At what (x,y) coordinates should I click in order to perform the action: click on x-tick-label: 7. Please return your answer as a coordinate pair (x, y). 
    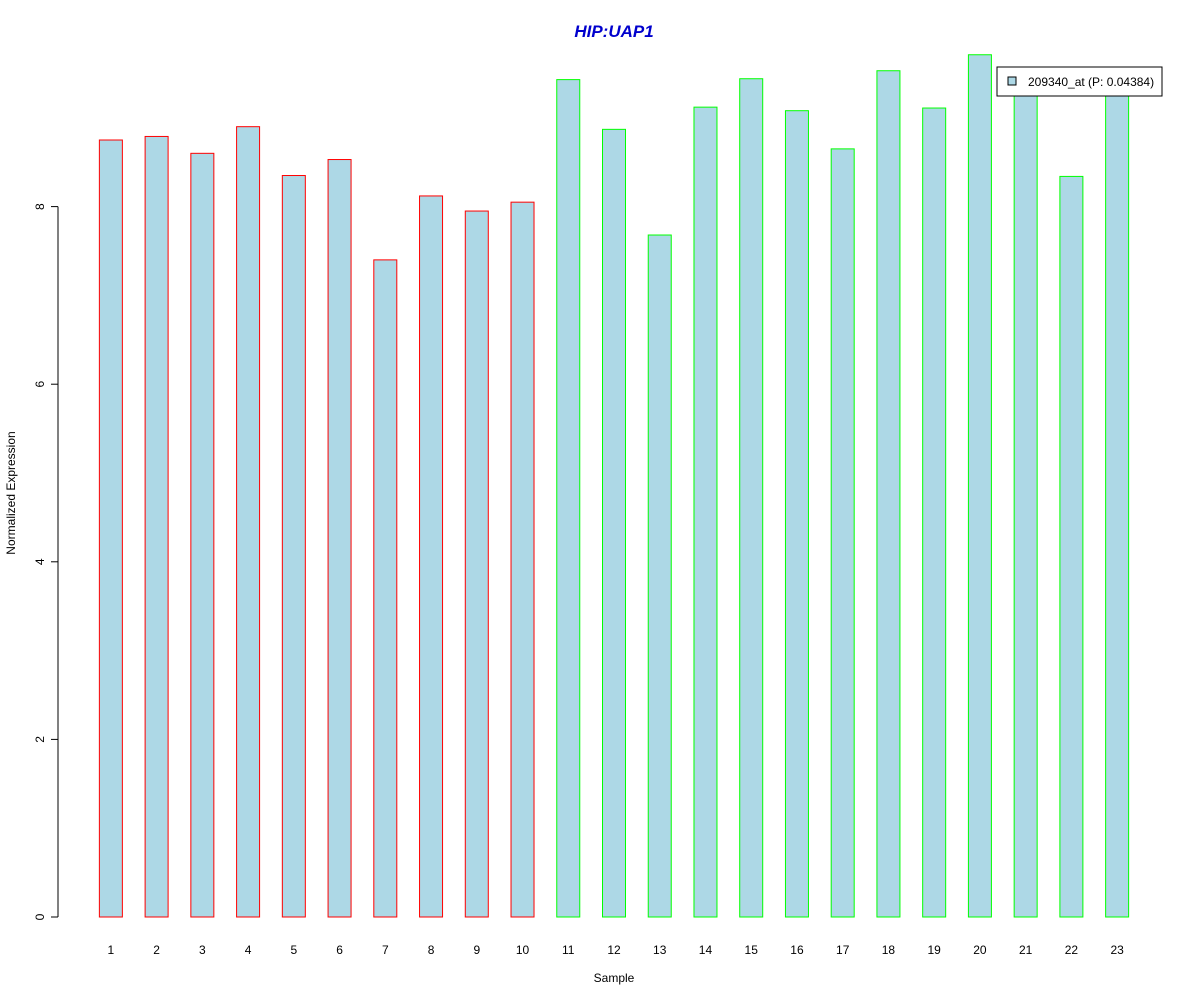
    Looking at the image, I should click on (385, 950).